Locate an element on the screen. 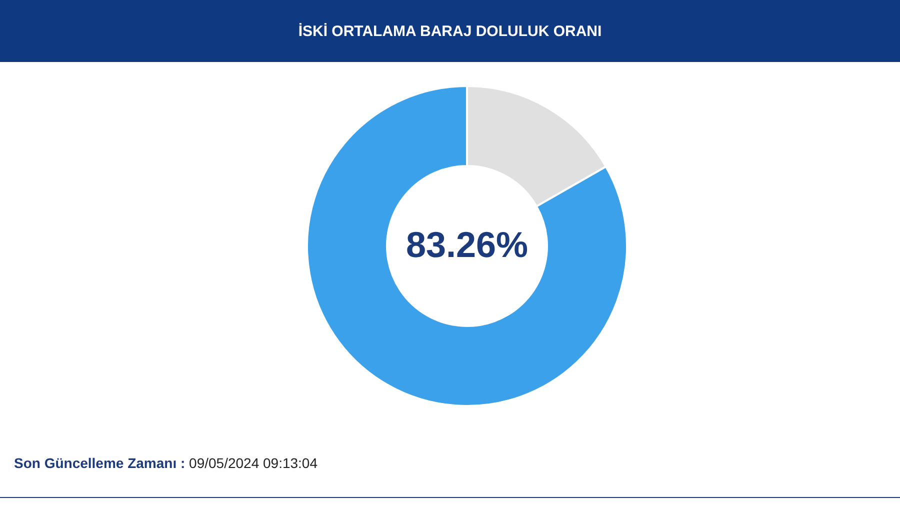  text: 83.26% is located at coordinates (467, 244).